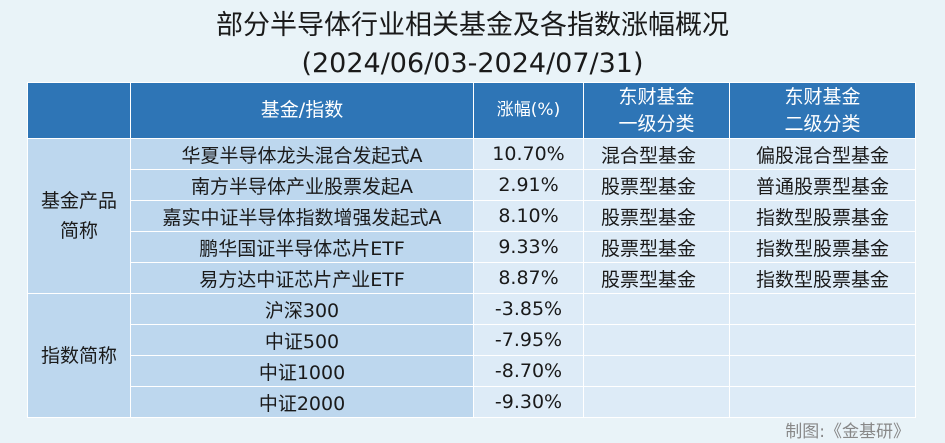  What do you see at coordinates (528, 110) in the screenshot?
I see `header-change: 涨幅(%)` at bounding box center [528, 110].